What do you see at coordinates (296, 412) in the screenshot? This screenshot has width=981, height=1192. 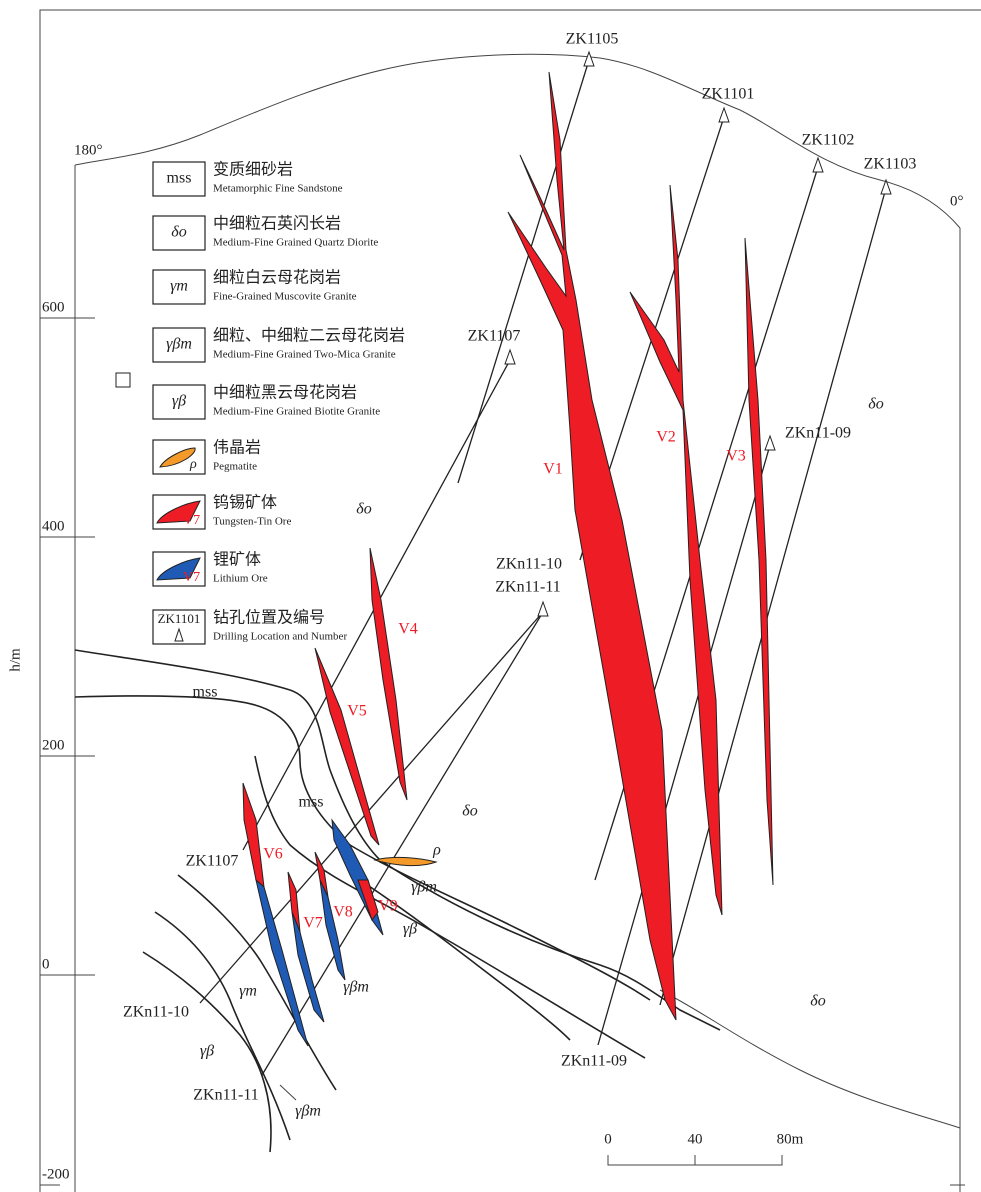 I see `legend-en: Medium-Fine Grained Biotite Granite` at bounding box center [296, 412].